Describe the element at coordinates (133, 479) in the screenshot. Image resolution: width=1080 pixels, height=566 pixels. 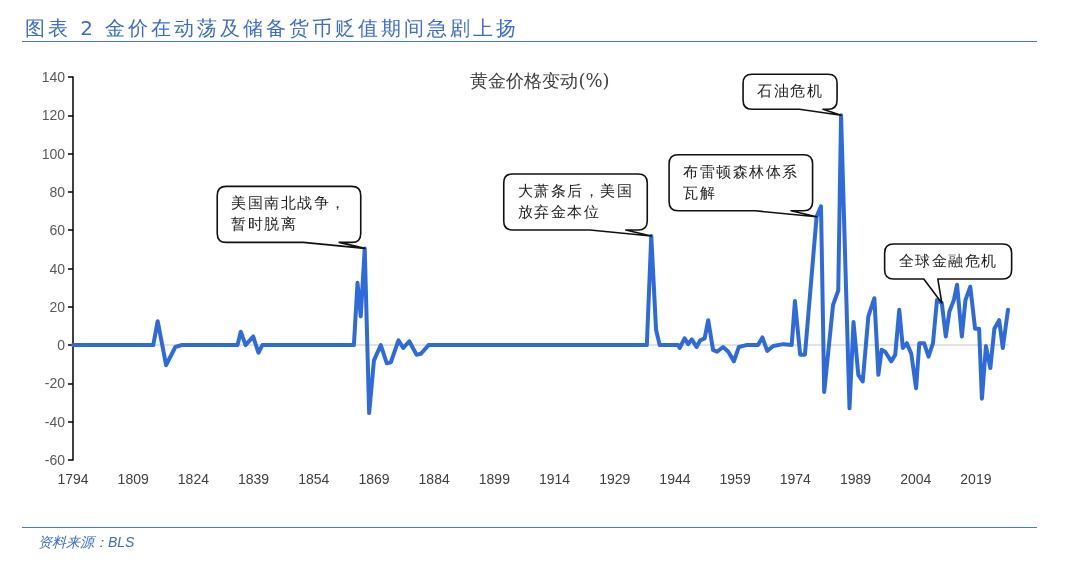
I see `x-tick-label: 1809` at that location.